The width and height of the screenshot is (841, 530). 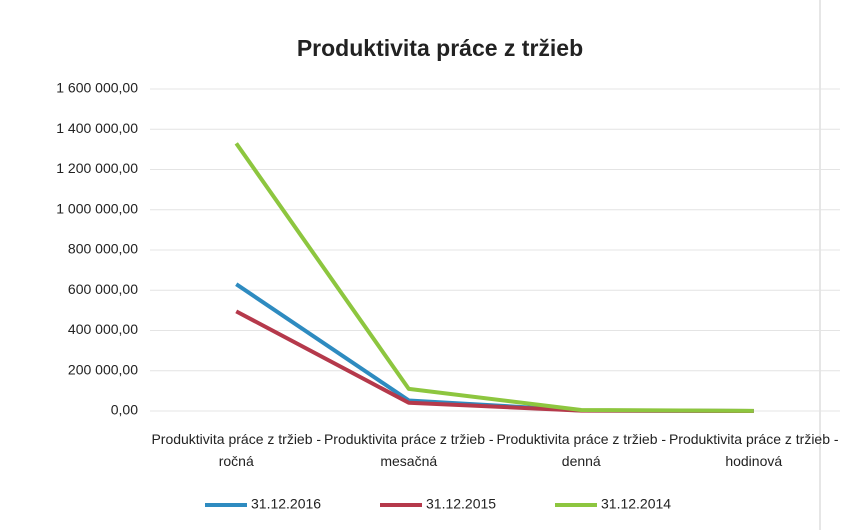 What do you see at coordinates (581, 450) in the screenshot?
I see `x-tick-label: Produktivita práce z tržieb - denná` at bounding box center [581, 450].